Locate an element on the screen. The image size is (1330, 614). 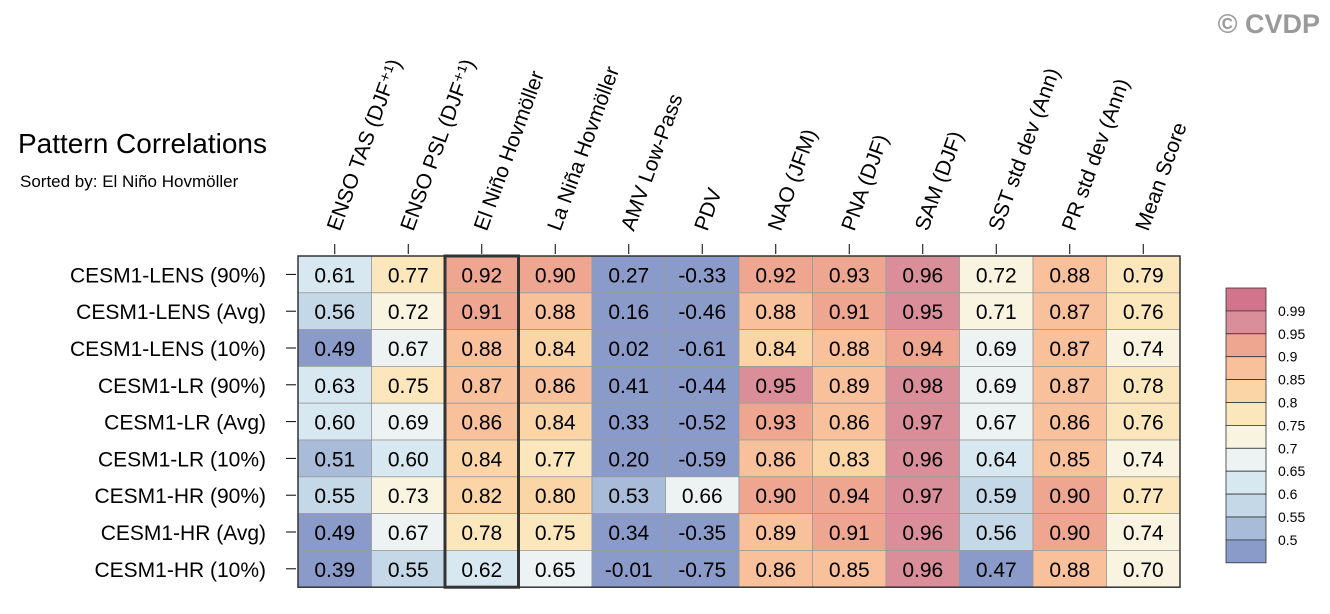
cell-value: -0.75 is located at coordinates (702, 570).